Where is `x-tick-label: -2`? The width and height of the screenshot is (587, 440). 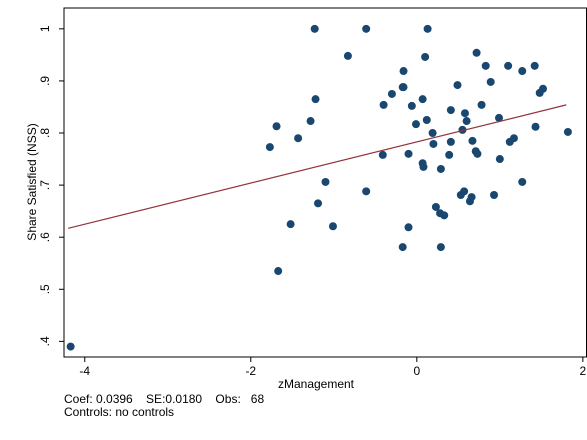
x-tick-label: -2 is located at coordinates (250, 371).